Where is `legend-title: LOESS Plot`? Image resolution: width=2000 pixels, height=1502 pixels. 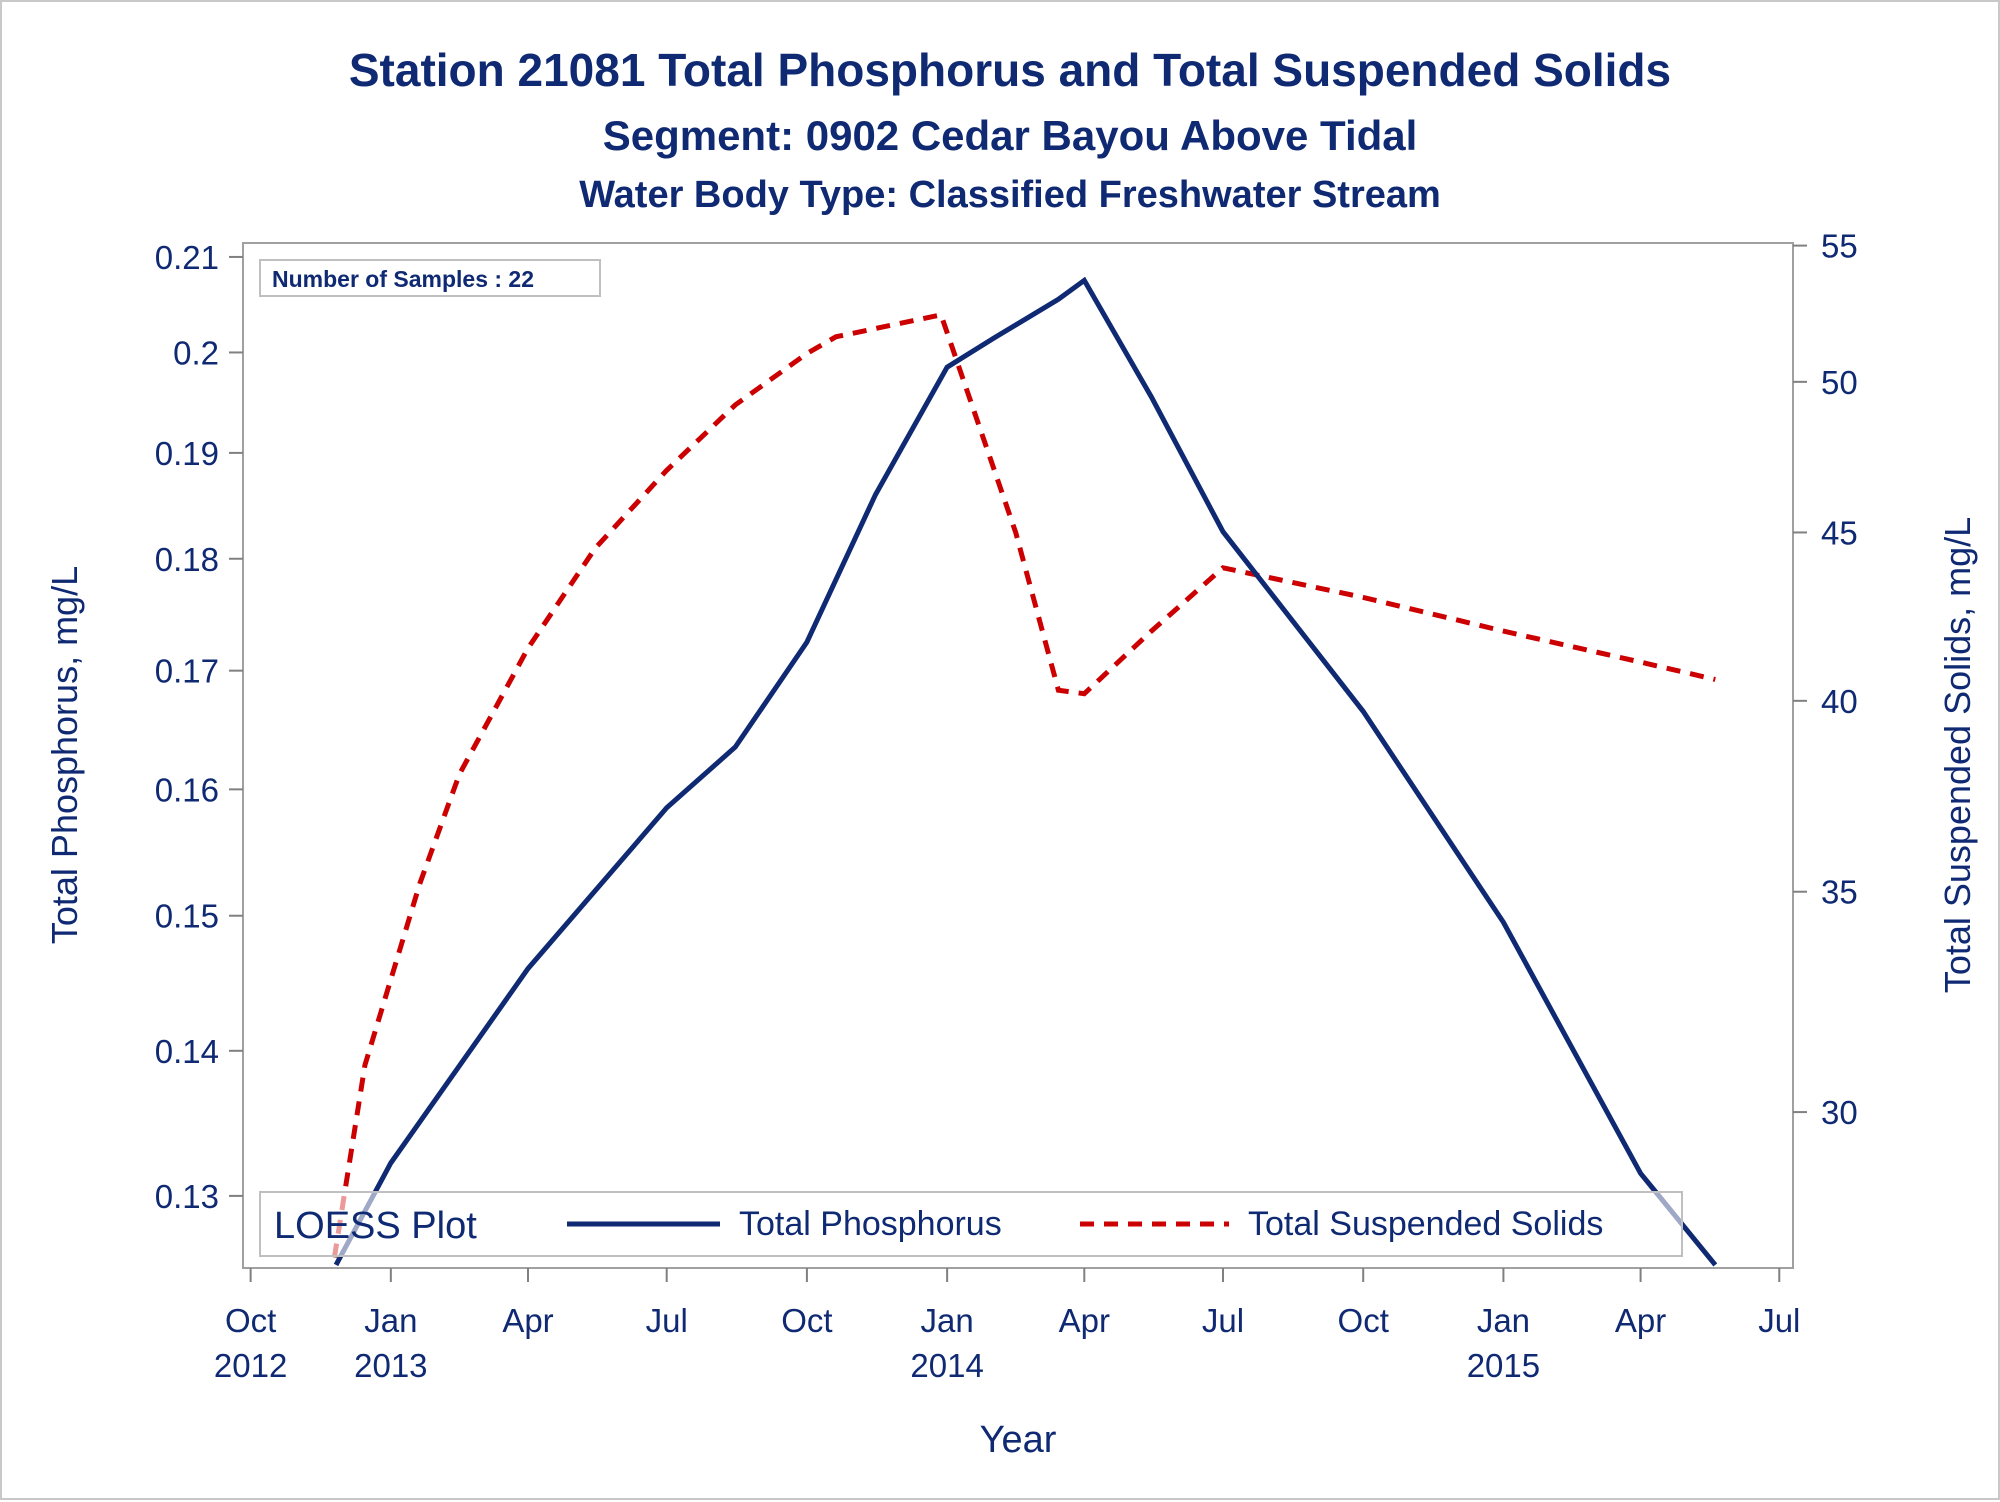
legend-title: LOESS Plot is located at coordinates (375, 1226).